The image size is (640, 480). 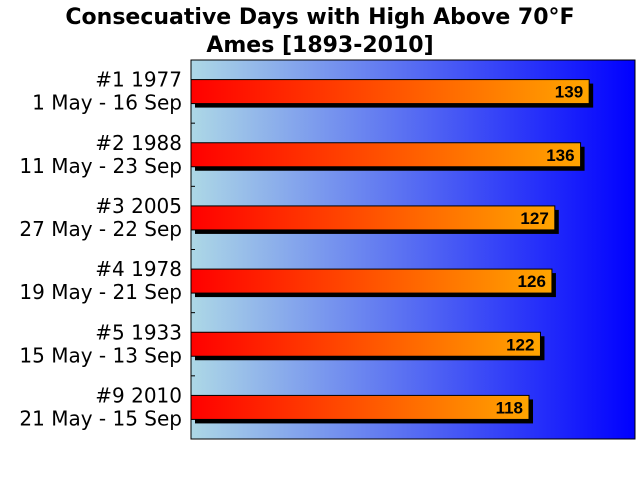 What do you see at coordinates (193, 249) in the screenshot?
I see `y-axis-ticks` at bounding box center [193, 249].